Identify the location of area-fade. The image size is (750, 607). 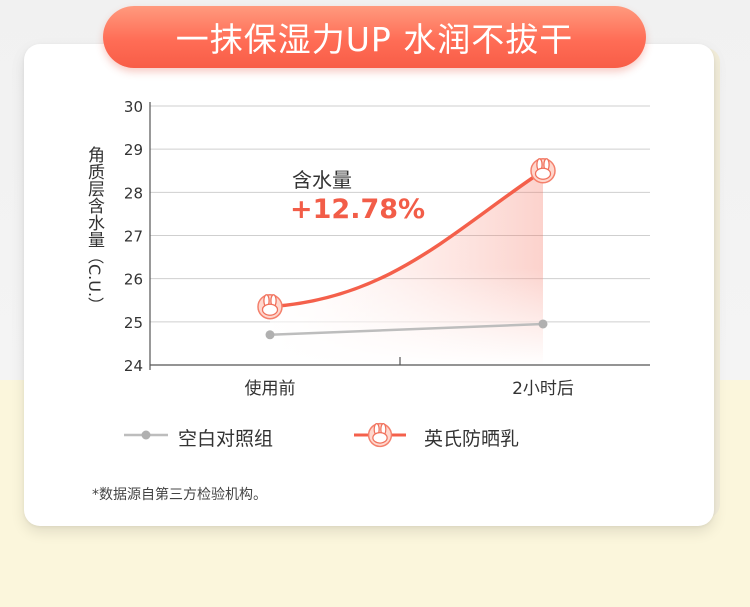
(406, 316).